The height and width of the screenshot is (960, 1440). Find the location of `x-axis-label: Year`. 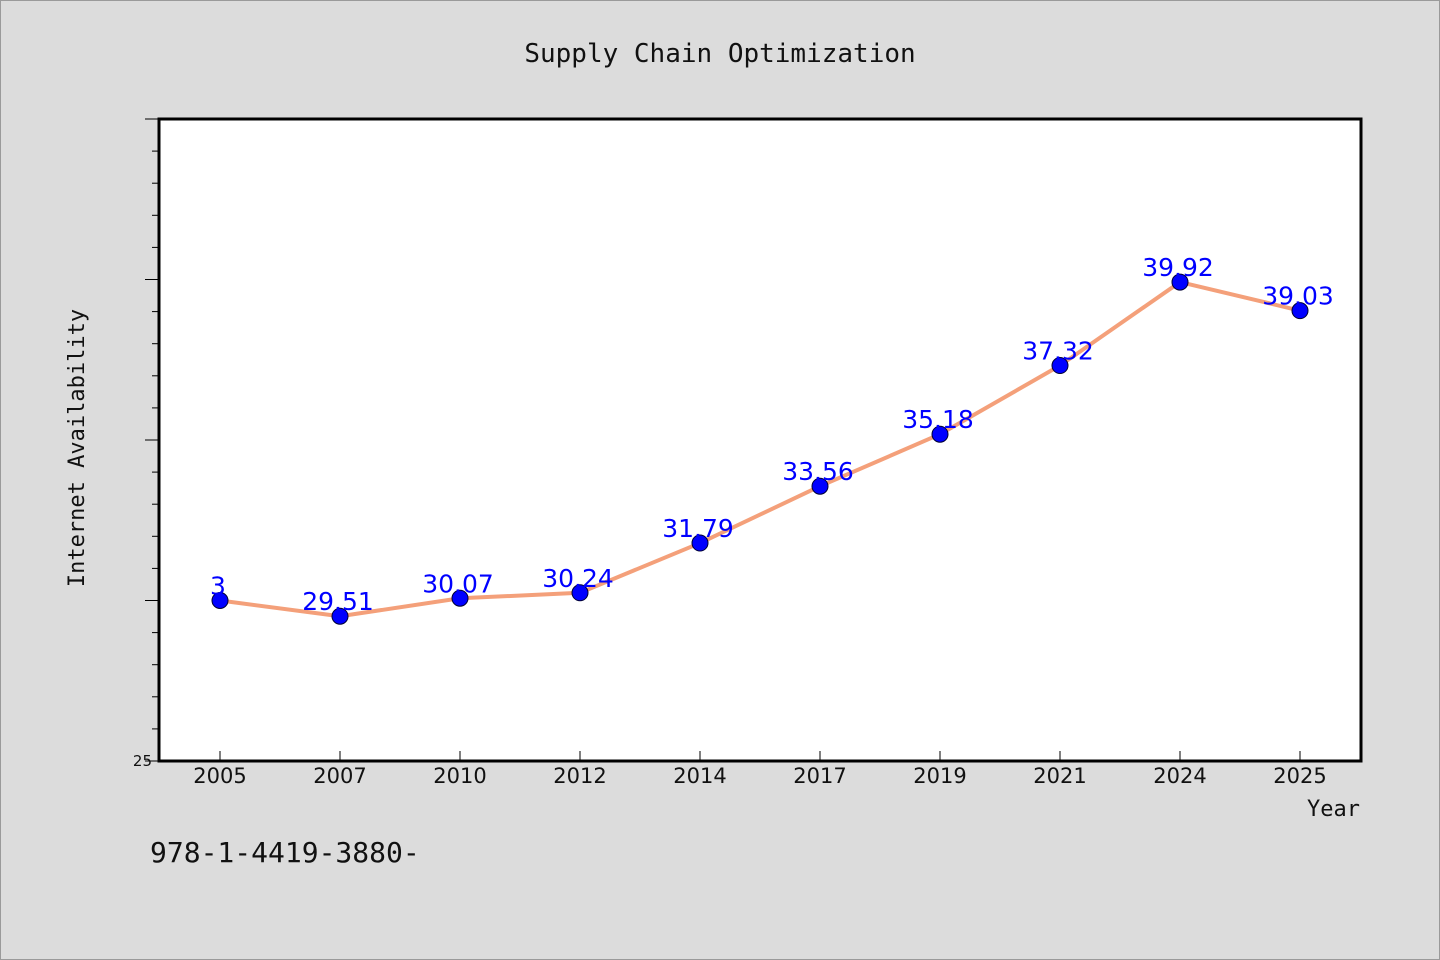

x-axis-label: Year is located at coordinates (1333, 809).